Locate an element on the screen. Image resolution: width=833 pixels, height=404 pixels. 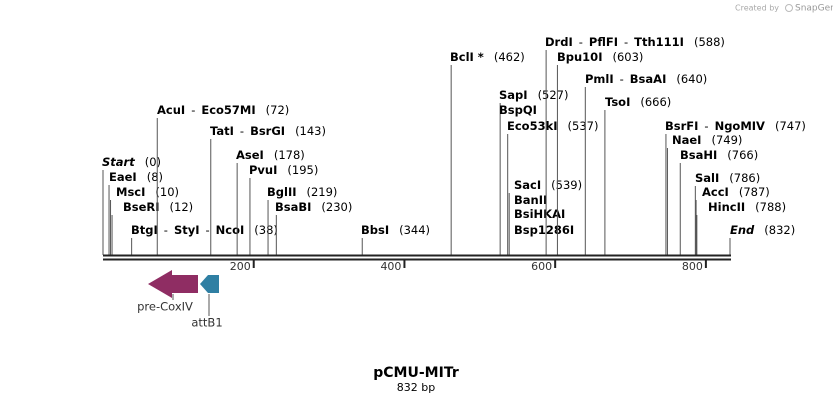
site-position: (787) is located at coordinates (754, 192).